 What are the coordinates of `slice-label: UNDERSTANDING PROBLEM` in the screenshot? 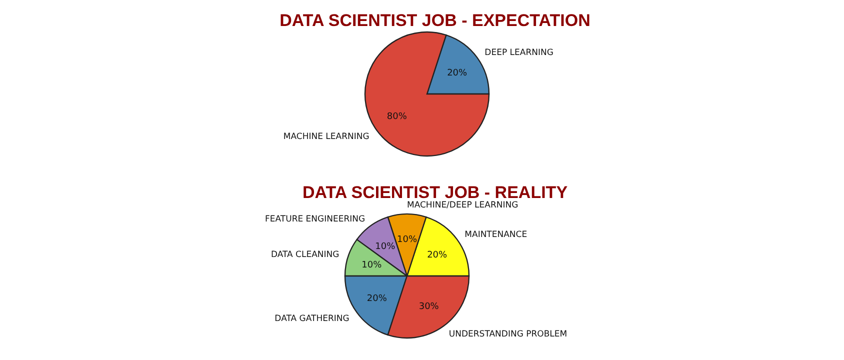 It's located at (508, 335).